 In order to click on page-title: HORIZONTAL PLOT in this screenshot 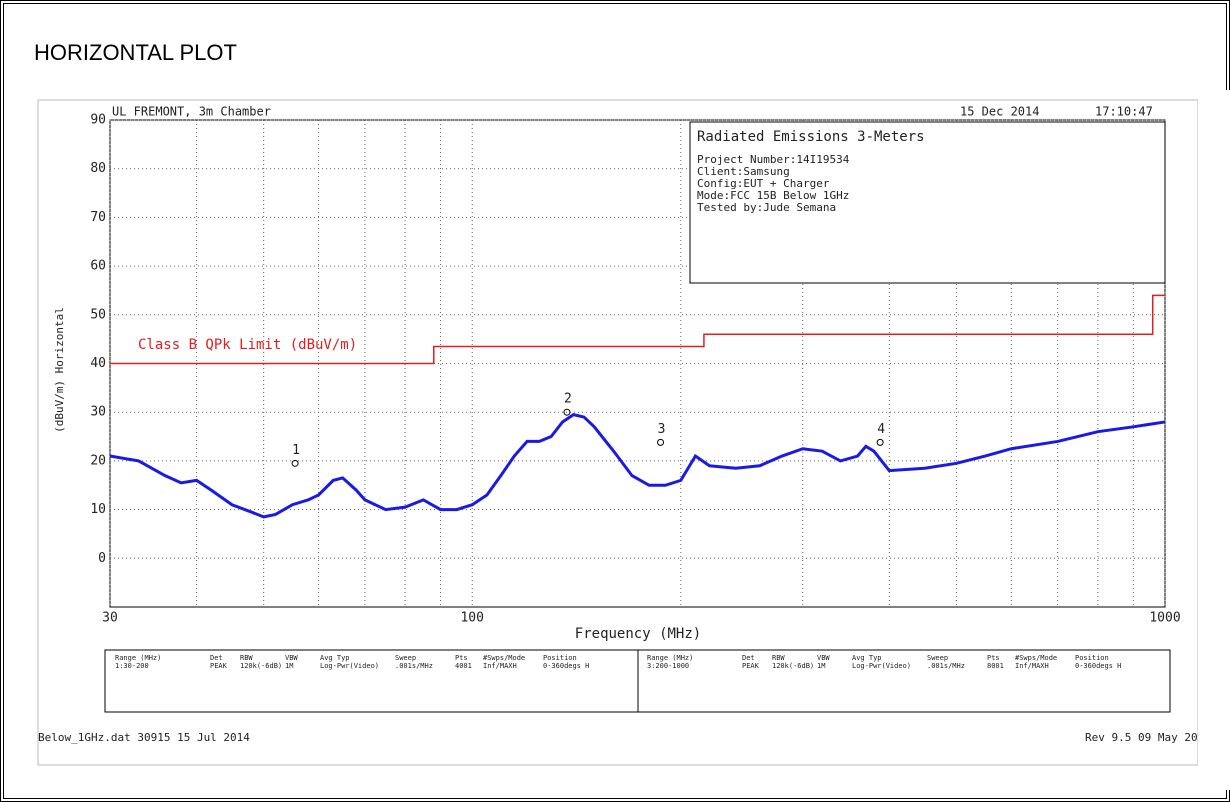, I will do `click(135, 52)`.